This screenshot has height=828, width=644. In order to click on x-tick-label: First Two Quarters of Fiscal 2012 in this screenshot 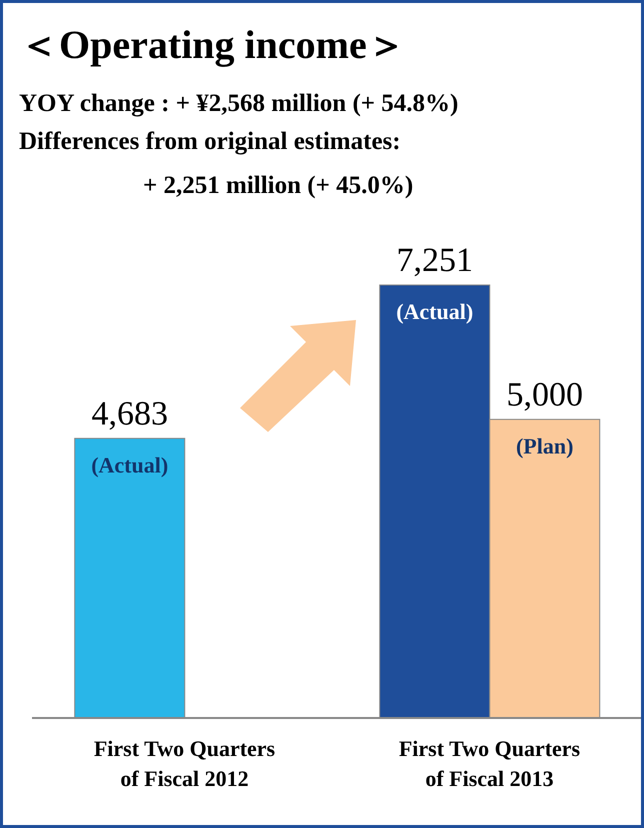, I will do `click(185, 763)`.